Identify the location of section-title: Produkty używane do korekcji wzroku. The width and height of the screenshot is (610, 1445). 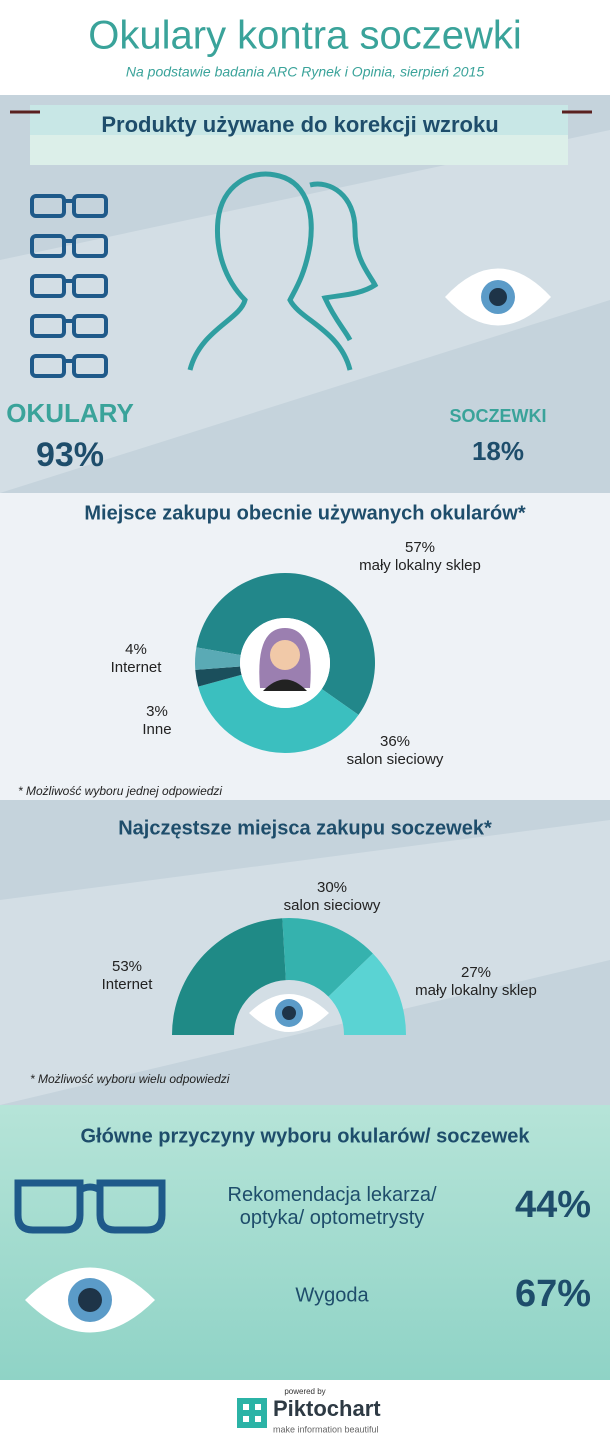
(299, 124).